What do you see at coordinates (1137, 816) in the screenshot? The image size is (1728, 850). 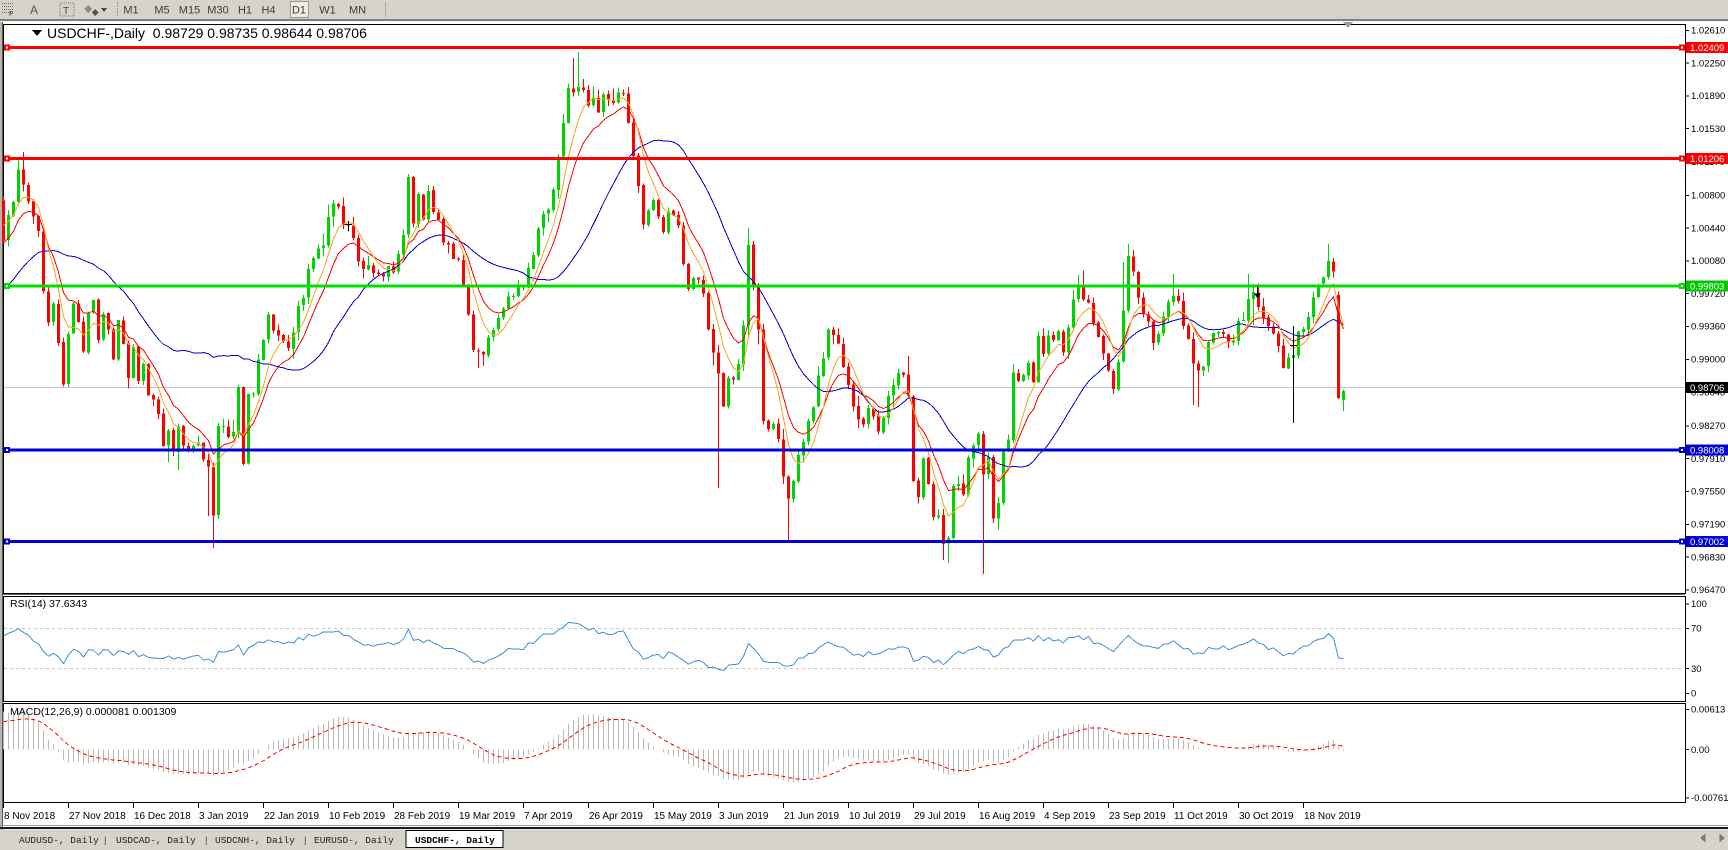 I see `svg-text: 23 Sep 2019` at bounding box center [1137, 816].